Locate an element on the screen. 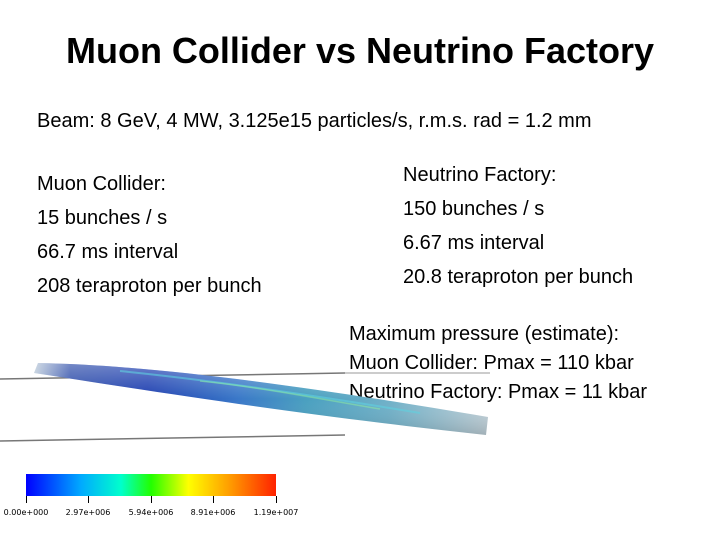 The height and width of the screenshot is (540, 720). muon-collider-interval: 66.7 ms interval is located at coordinates (108, 252).